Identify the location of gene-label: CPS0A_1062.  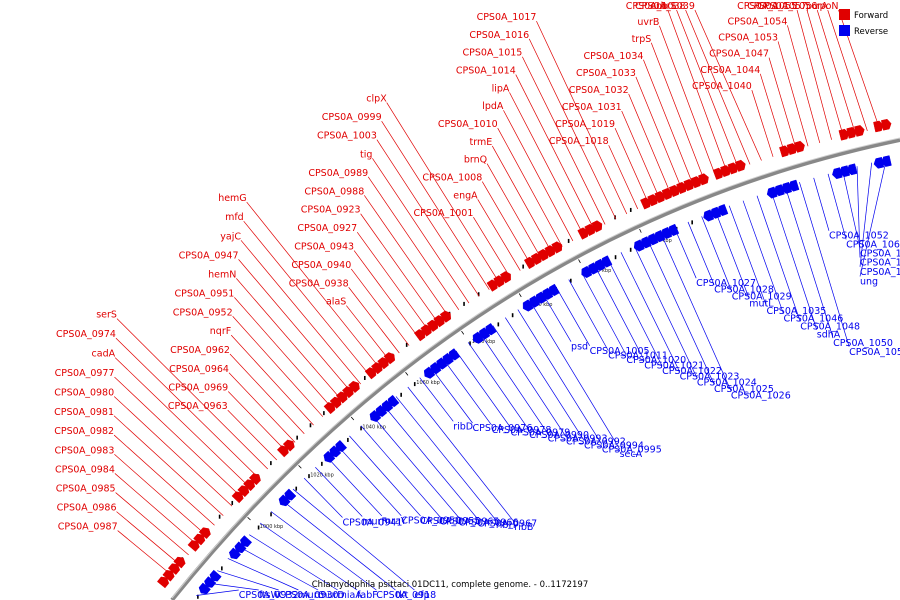
(880, 253).